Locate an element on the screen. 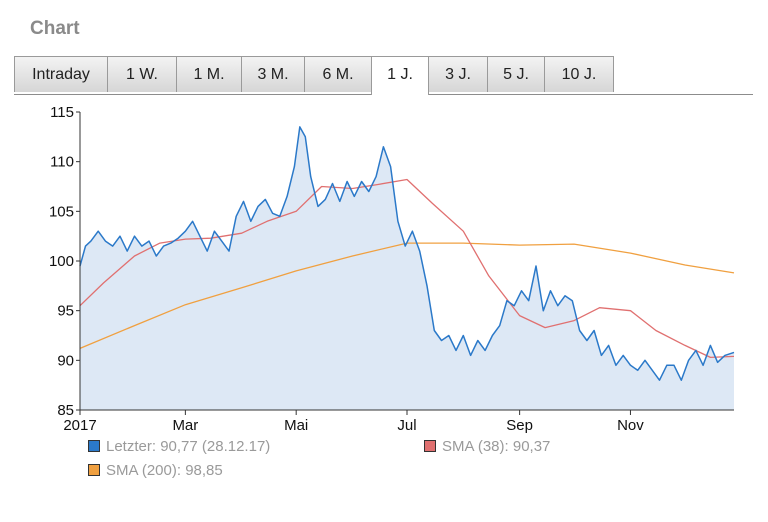 The width and height of the screenshot is (768, 522). y-tick-label: 105 is located at coordinates (61, 211).